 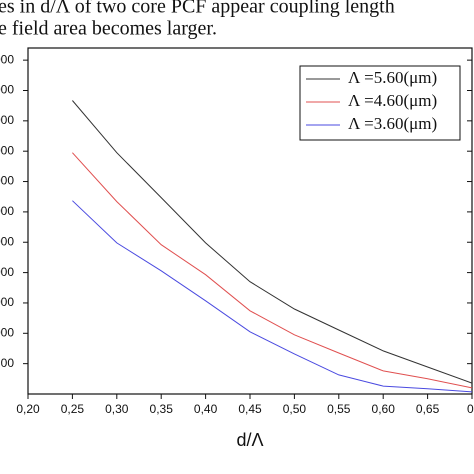 I want to click on x-tick-label: 0,40, so click(x=206, y=409).